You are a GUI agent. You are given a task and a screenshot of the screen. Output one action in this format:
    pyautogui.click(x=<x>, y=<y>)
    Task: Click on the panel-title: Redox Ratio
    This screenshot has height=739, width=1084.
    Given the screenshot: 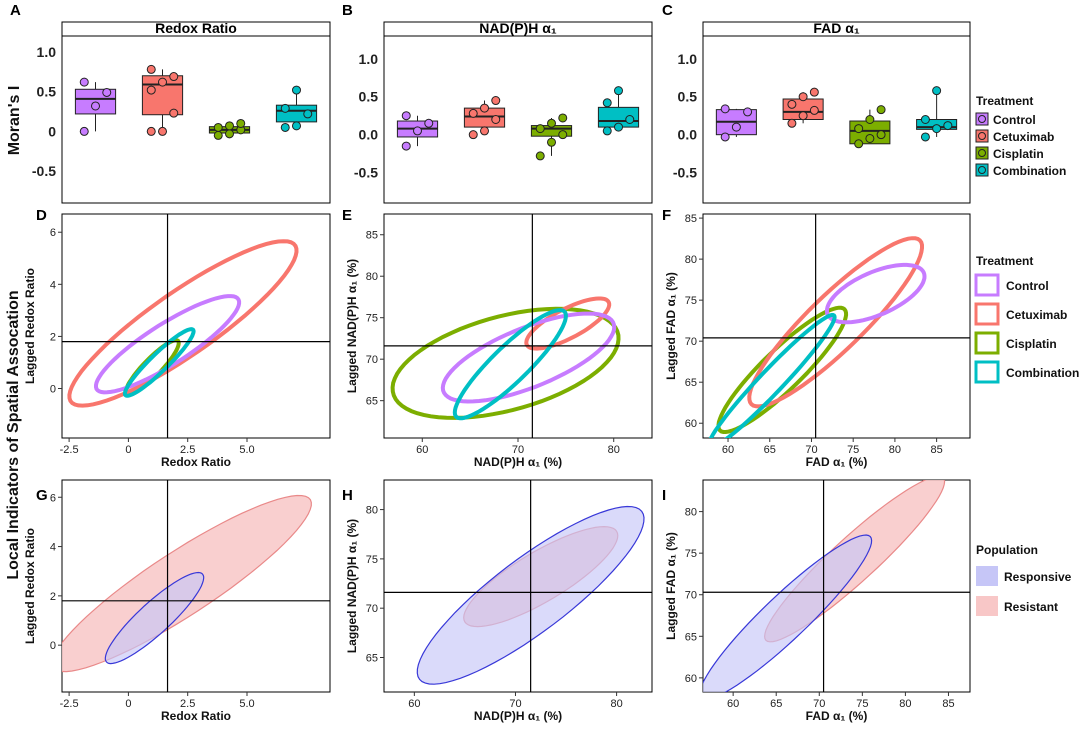 What is the action you would take?
    pyautogui.click(x=196, y=28)
    